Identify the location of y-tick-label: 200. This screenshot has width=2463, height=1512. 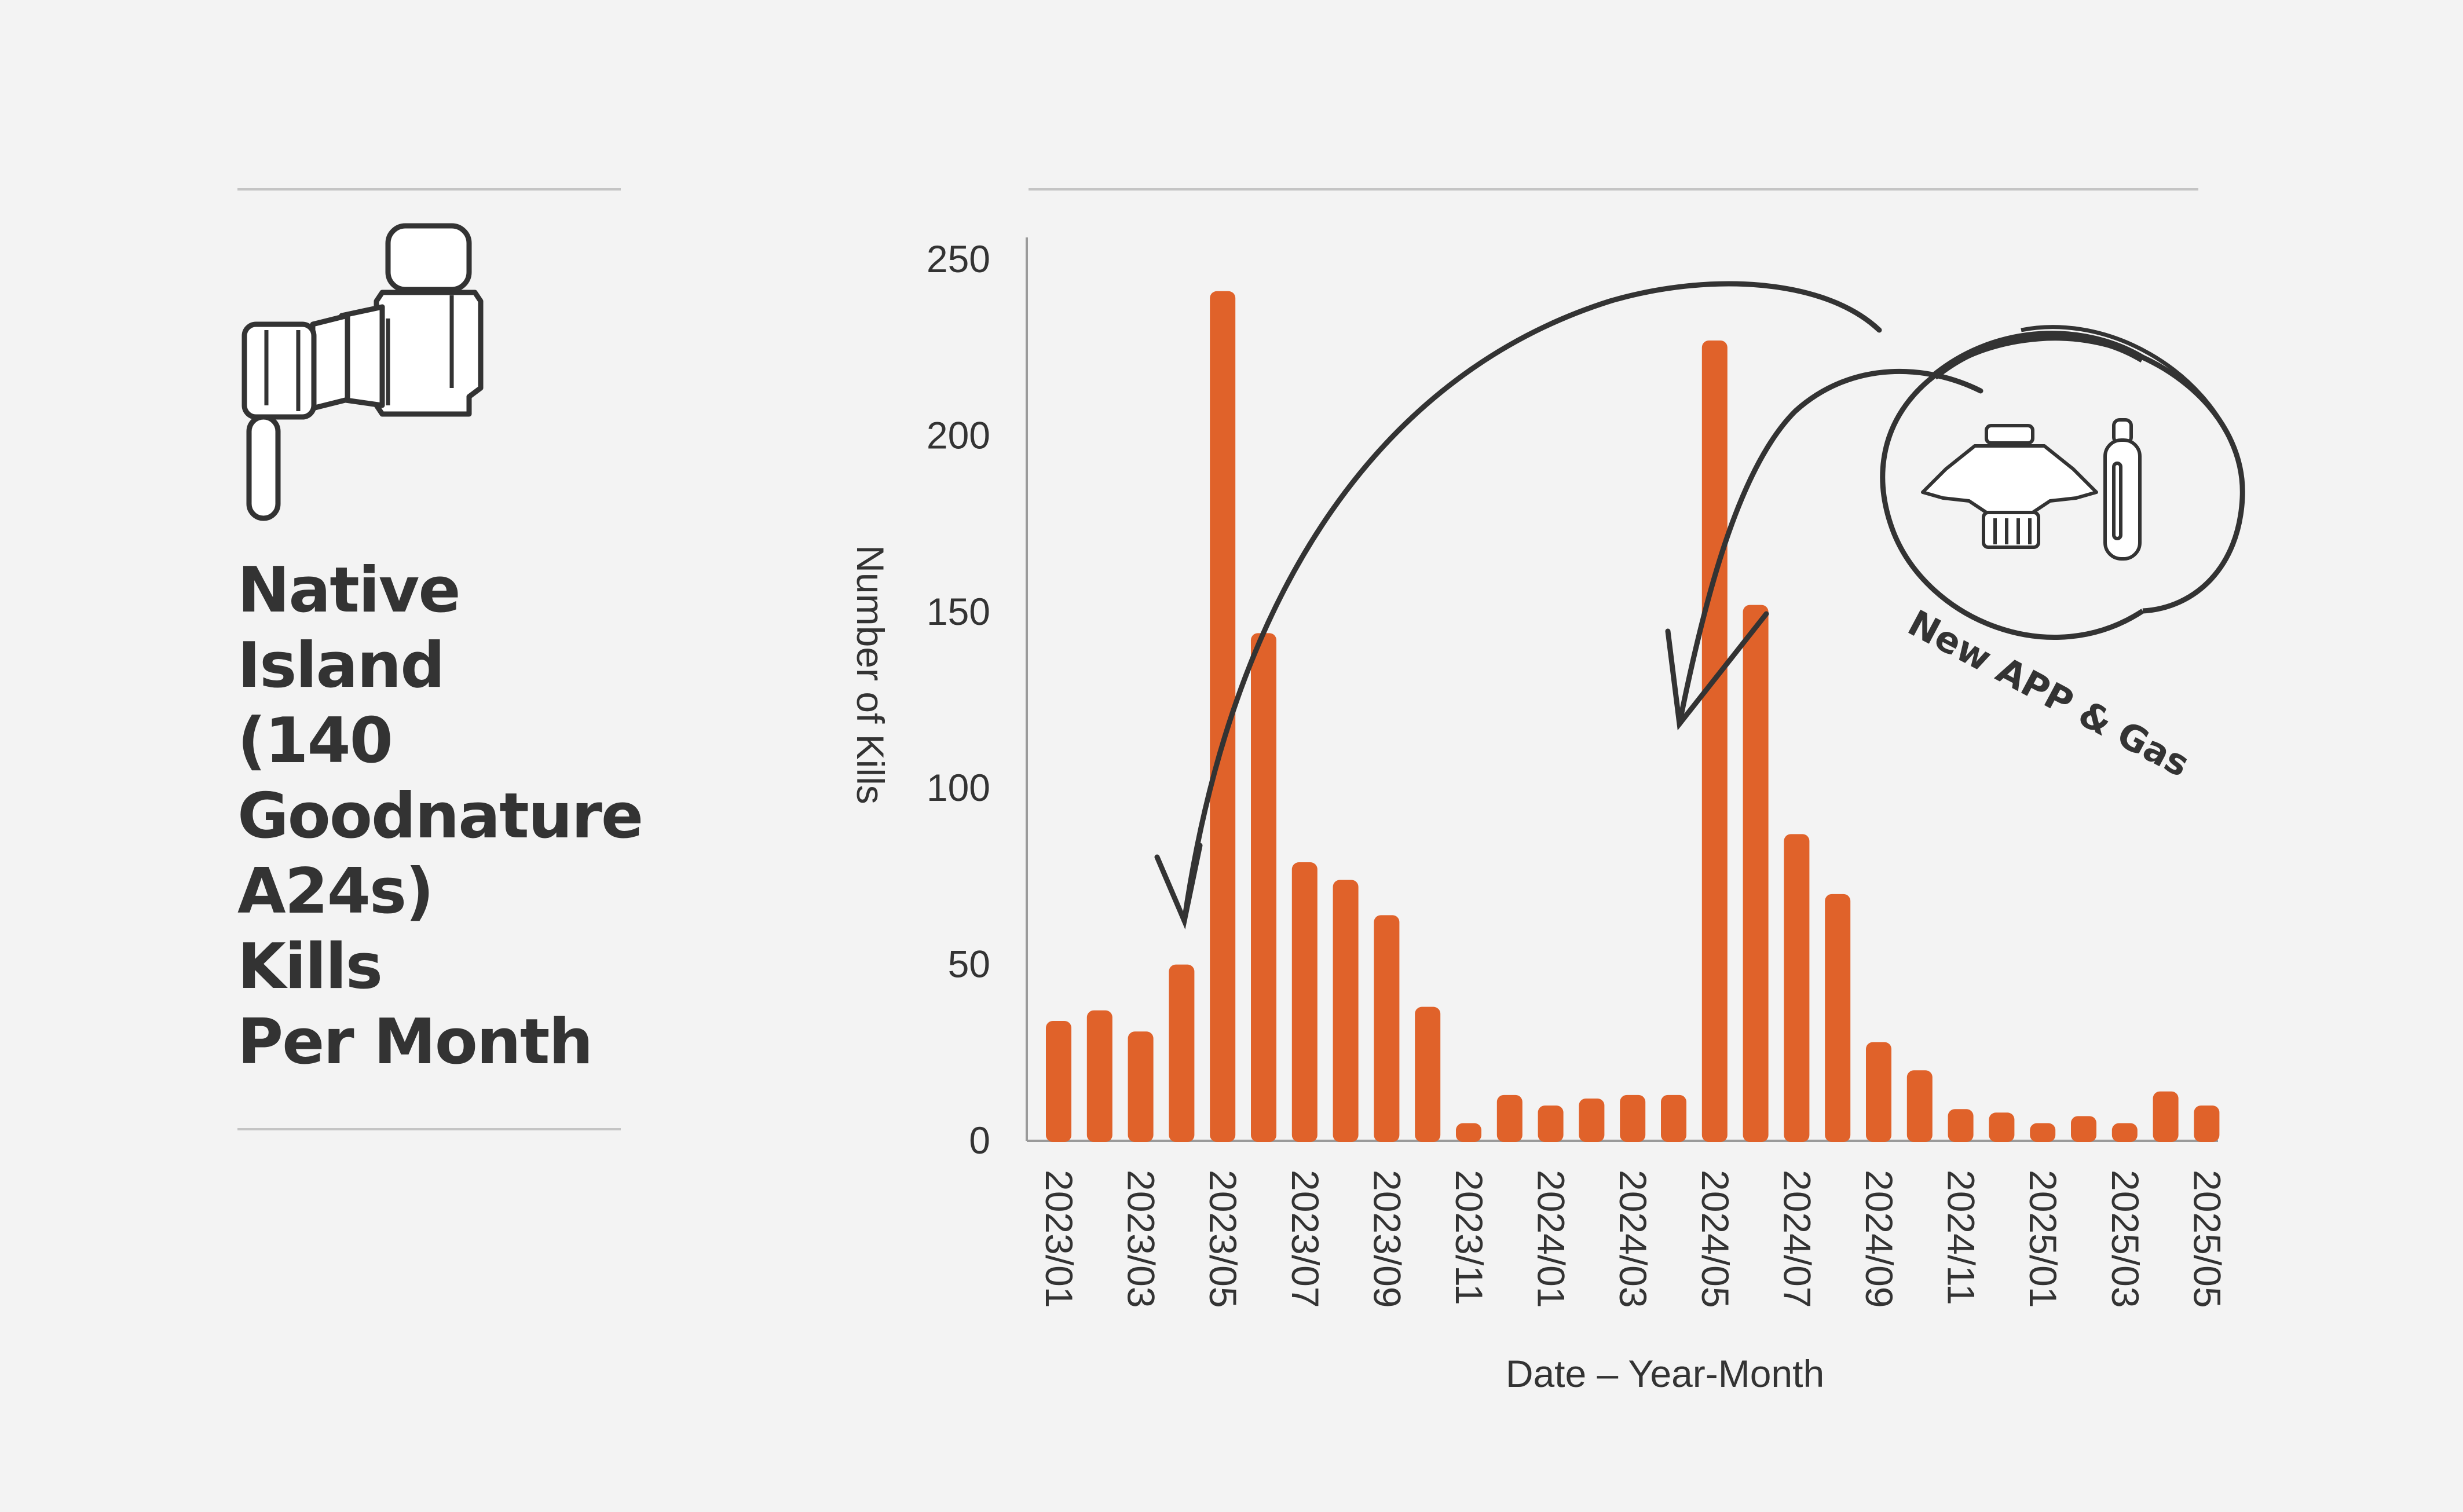
(958, 435).